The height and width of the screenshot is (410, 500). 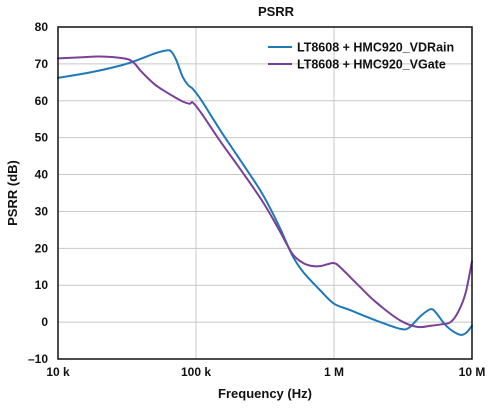 What do you see at coordinates (42, 175) in the screenshot?
I see `y-tick-label: 40` at bounding box center [42, 175].